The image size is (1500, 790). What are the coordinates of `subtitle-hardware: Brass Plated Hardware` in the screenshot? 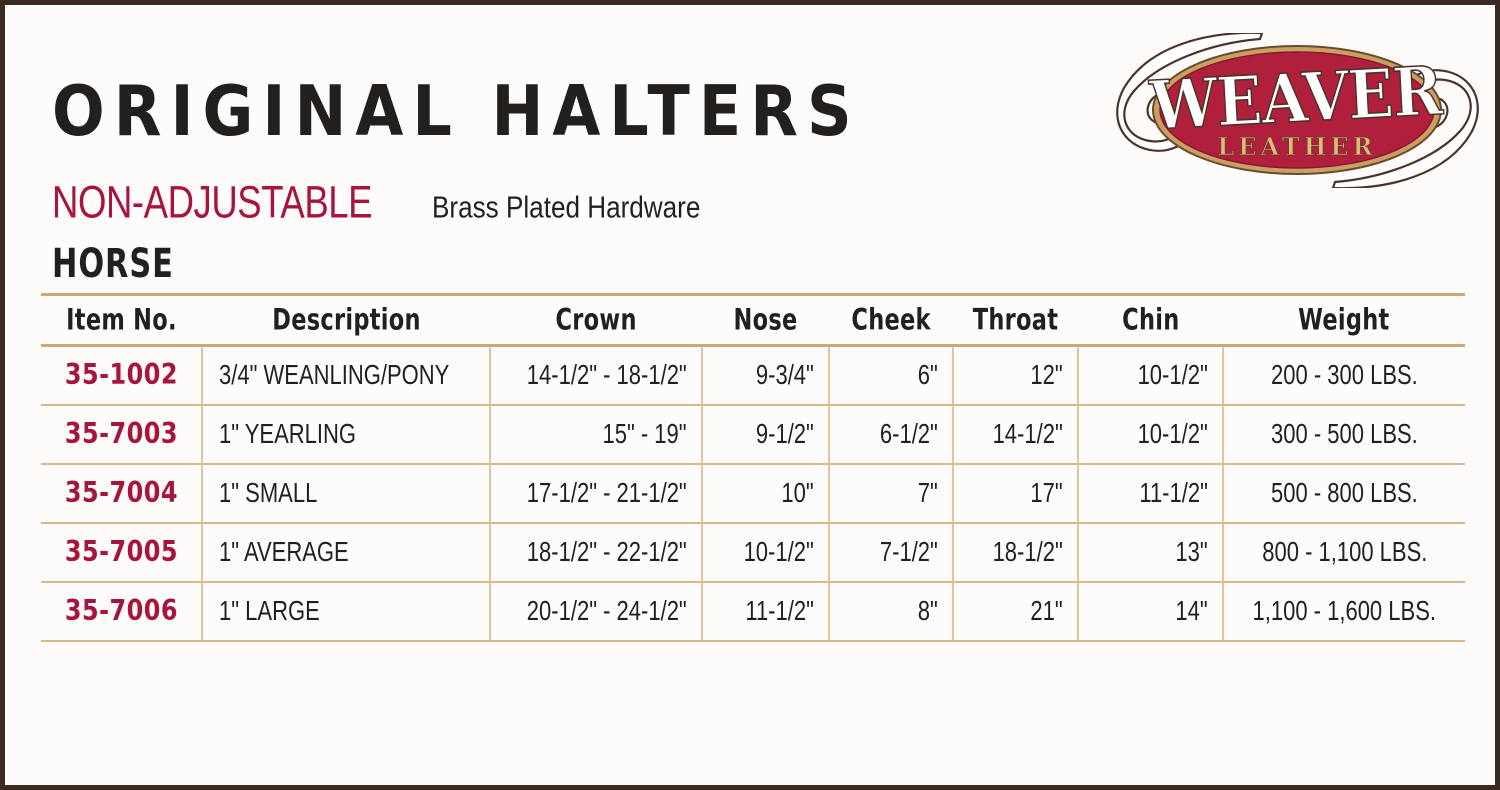 It's located at (566, 208).